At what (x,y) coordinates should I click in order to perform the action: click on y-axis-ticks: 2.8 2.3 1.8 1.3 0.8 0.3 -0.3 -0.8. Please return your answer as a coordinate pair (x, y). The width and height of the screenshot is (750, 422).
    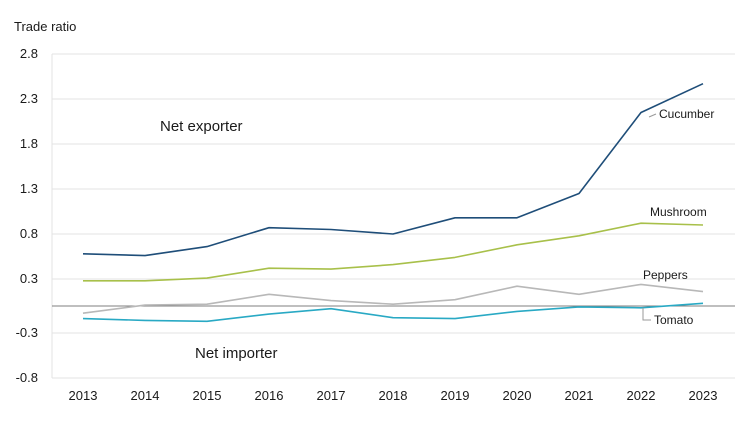
    Looking at the image, I should click on (27, 215).